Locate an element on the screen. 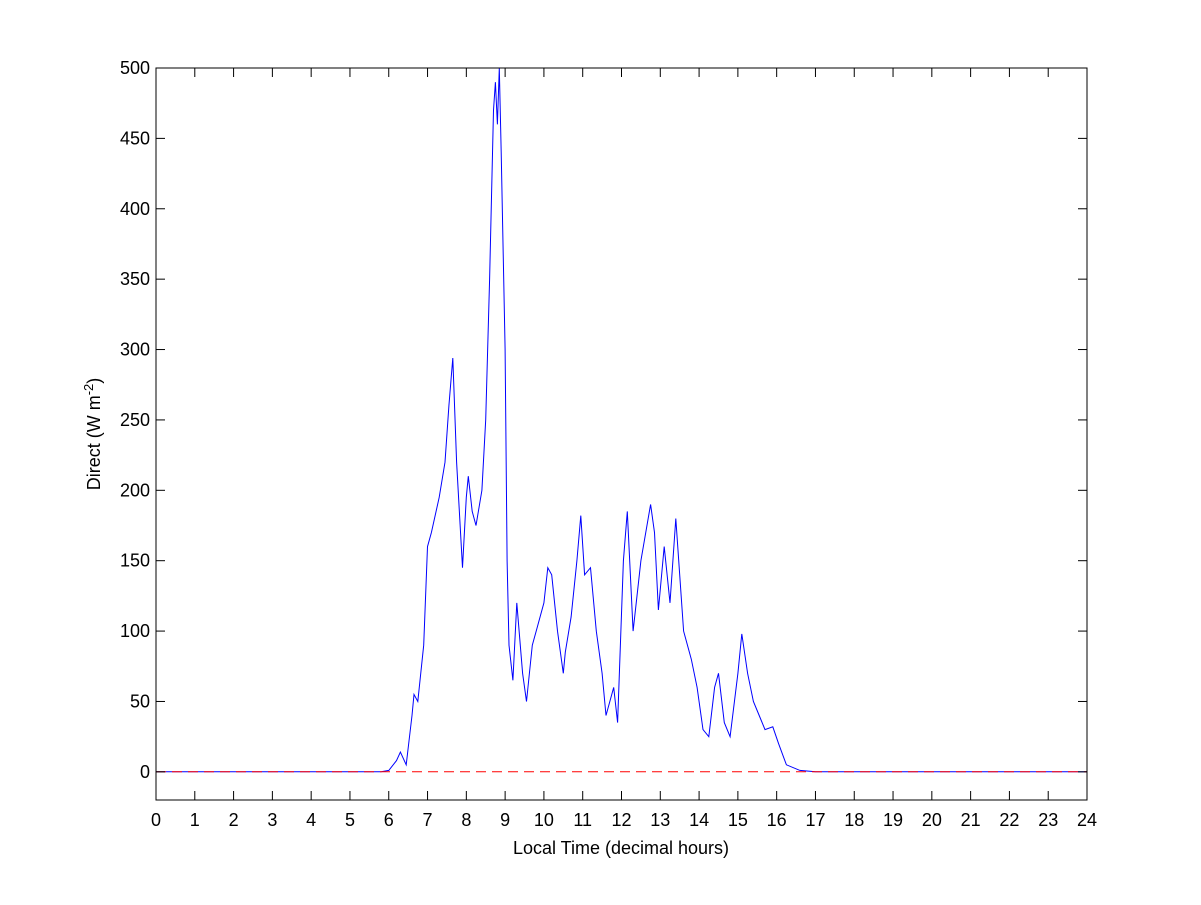 The height and width of the screenshot is (905, 1201). x-tick-label: 8 is located at coordinates (466, 820).